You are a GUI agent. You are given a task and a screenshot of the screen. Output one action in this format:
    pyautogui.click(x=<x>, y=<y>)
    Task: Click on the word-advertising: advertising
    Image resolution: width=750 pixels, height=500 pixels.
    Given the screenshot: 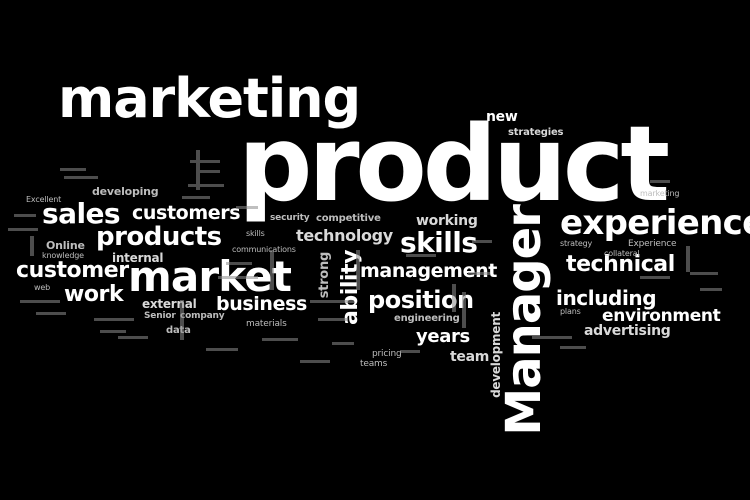 What is the action you would take?
    pyautogui.click(x=627, y=331)
    